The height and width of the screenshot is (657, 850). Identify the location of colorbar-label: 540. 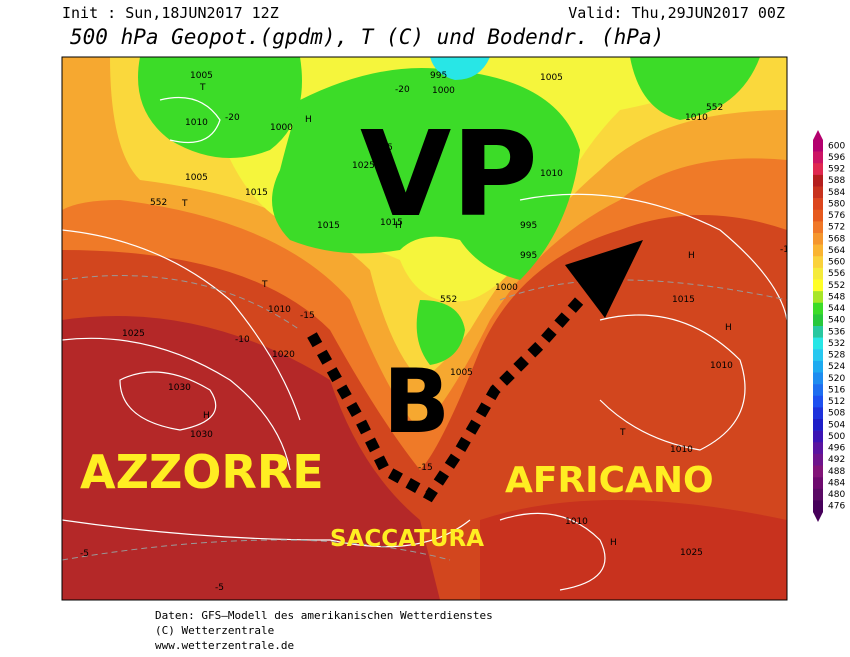
(836, 321).